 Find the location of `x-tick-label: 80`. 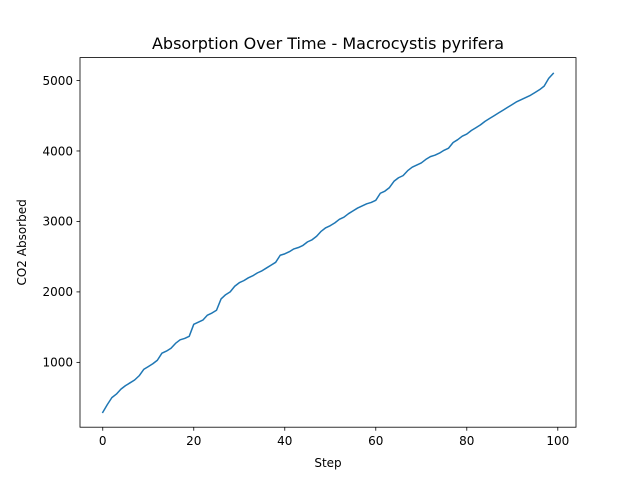

x-tick-label: 80 is located at coordinates (466, 441).